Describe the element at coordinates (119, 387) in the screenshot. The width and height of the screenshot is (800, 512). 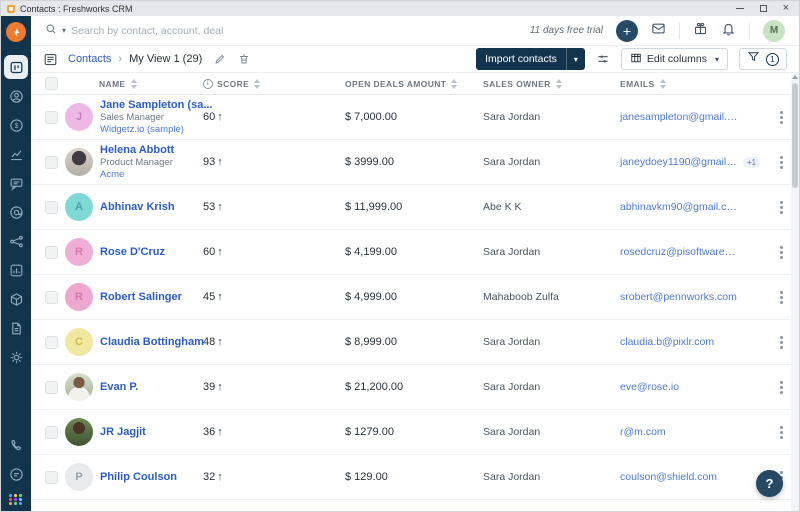
I see `contact-name-link: Evan P.` at that location.